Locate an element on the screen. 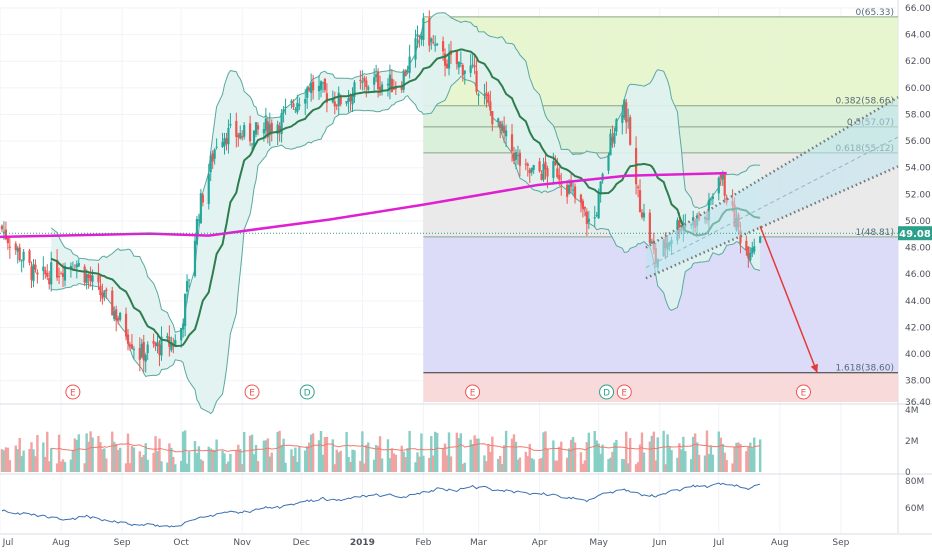 The width and height of the screenshot is (932, 554). event-marker: D is located at coordinates (607, 392).